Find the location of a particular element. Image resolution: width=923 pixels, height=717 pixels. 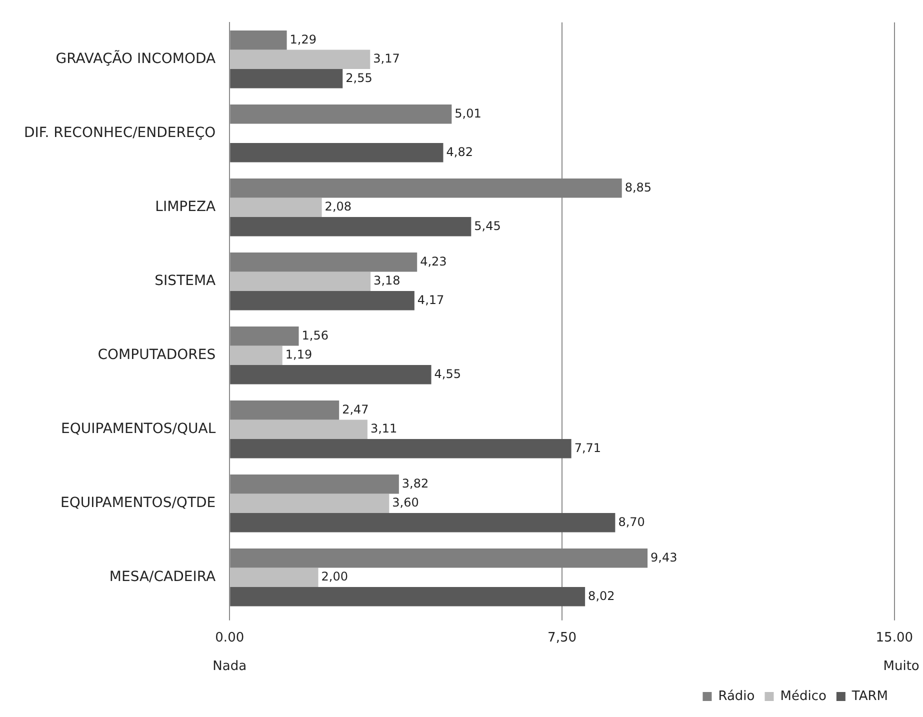

data-label: 1,29 is located at coordinates (303, 39).